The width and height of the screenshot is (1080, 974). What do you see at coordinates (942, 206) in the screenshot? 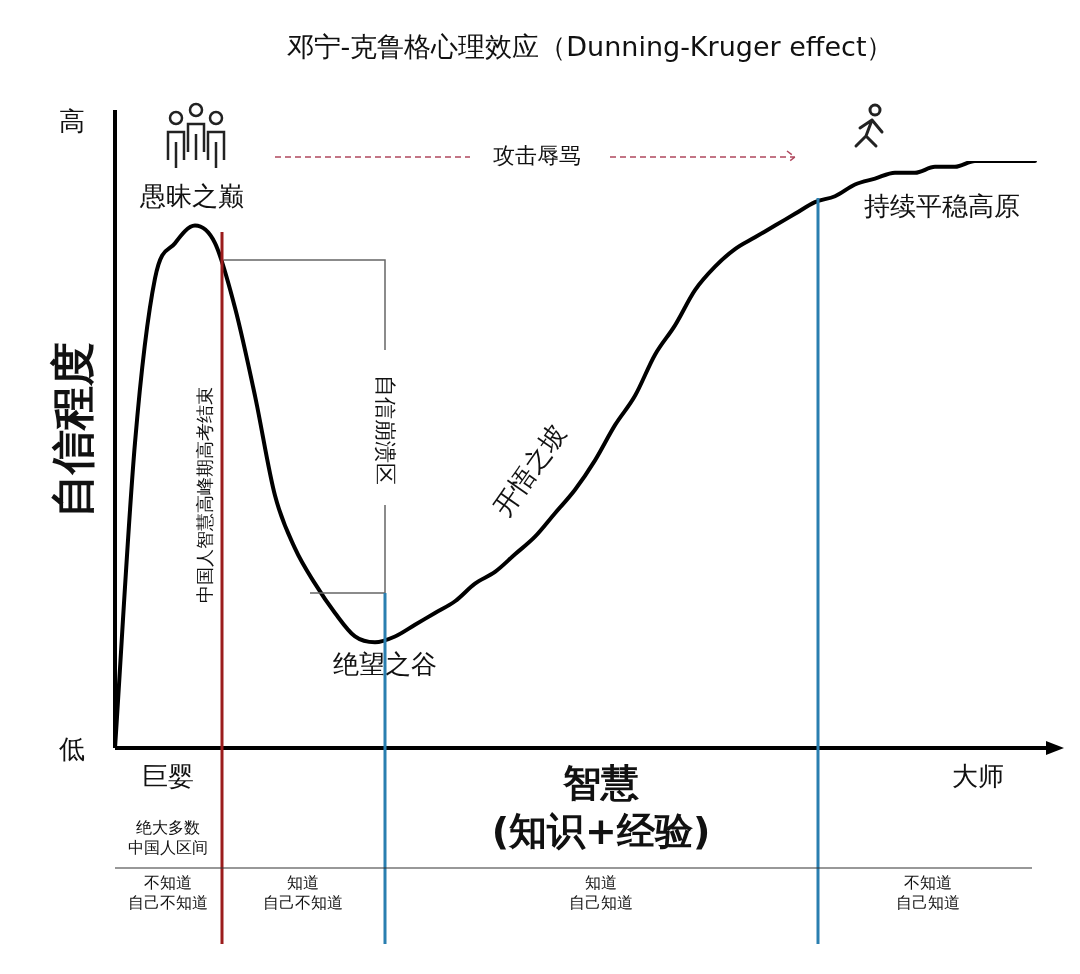
I see `annotation: 持续平稳高原` at bounding box center [942, 206].